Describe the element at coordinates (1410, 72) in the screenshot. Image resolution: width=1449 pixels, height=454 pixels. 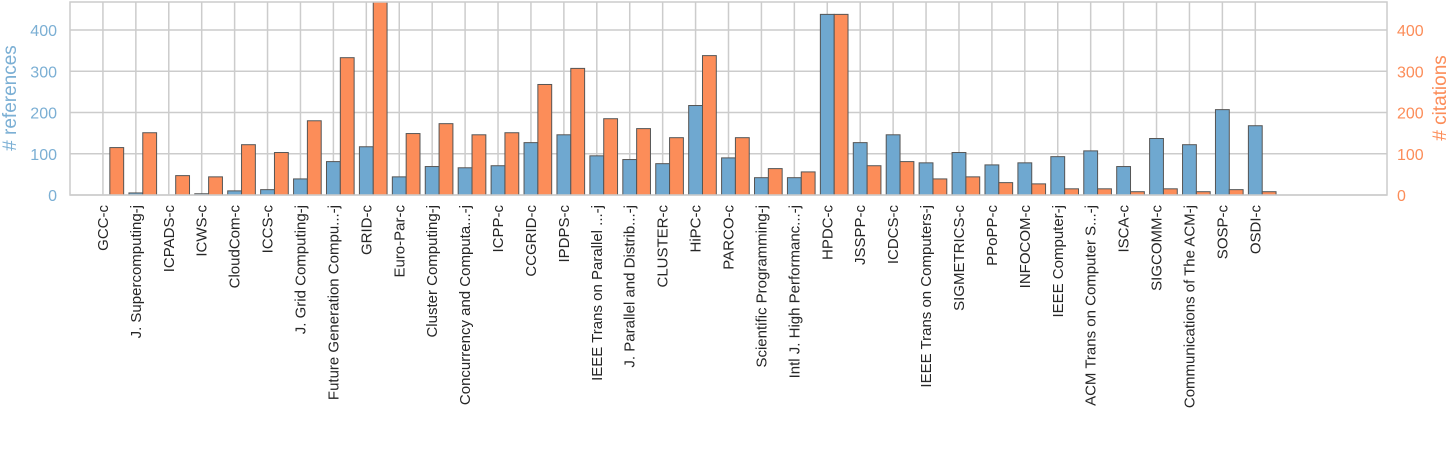
I see `y2-tick-label: 300` at that location.